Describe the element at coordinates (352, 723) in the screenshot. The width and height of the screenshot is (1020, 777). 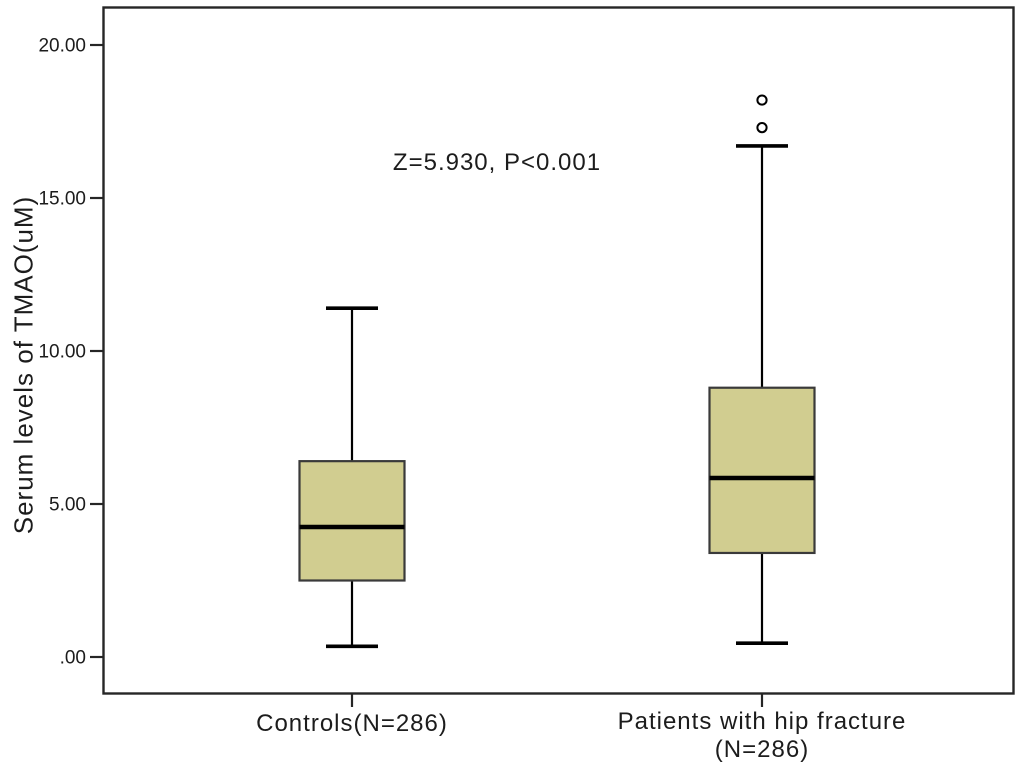
I see `x-axis-label-controls: Controls(N=286)` at that location.